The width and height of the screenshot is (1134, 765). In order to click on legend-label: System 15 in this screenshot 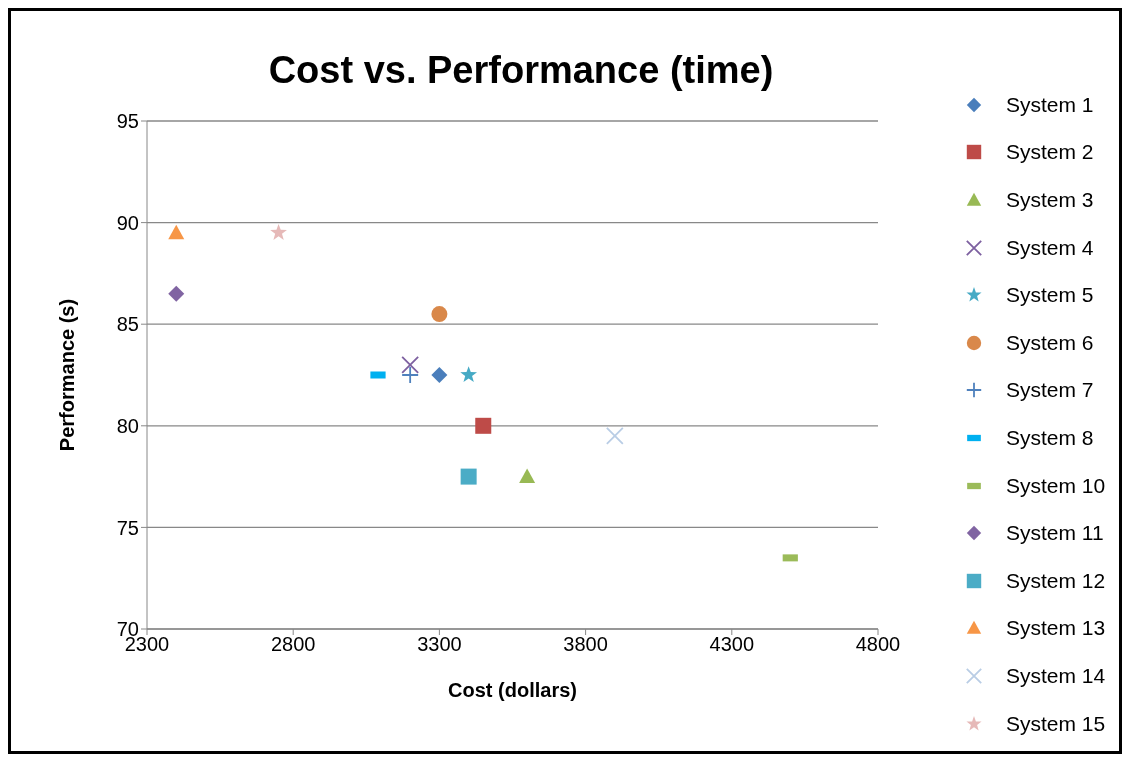, I will do `click(1056, 723)`.